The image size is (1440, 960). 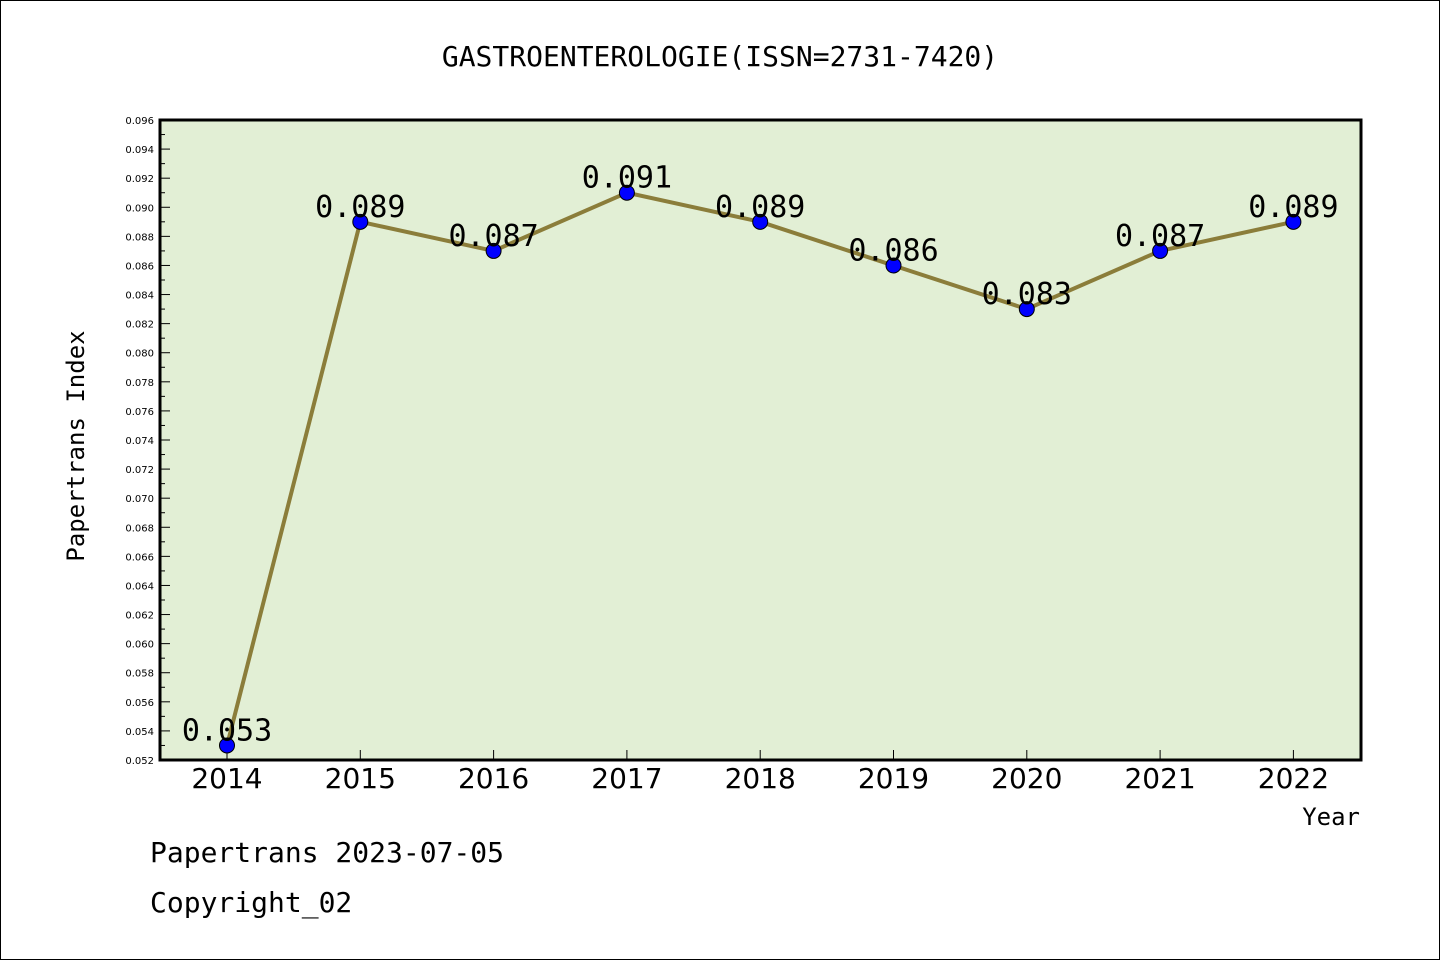 What do you see at coordinates (1331, 817) in the screenshot?
I see `x-axis-label: Year` at bounding box center [1331, 817].